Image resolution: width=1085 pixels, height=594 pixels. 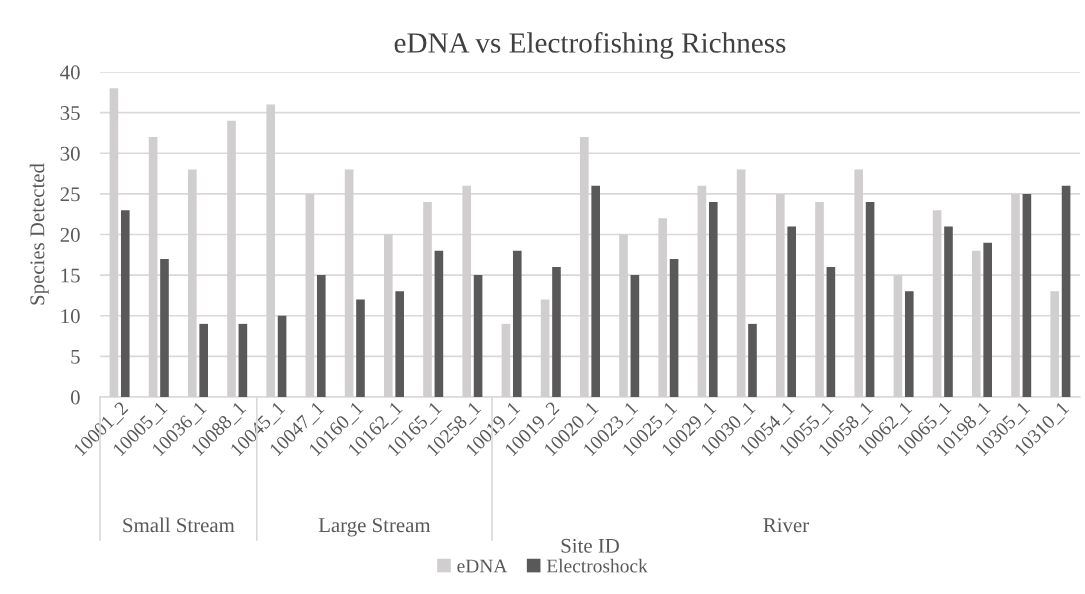 I want to click on chart-title: eDNA vs Electrofishing Richness, so click(x=590, y=45).